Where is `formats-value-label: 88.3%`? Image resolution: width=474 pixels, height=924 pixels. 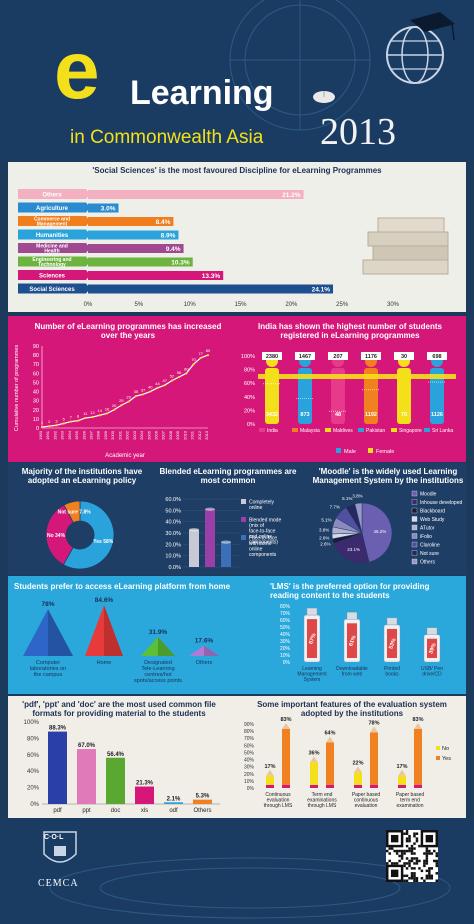
formats-value-label: 88.3% is located at coordinates (58, 729).